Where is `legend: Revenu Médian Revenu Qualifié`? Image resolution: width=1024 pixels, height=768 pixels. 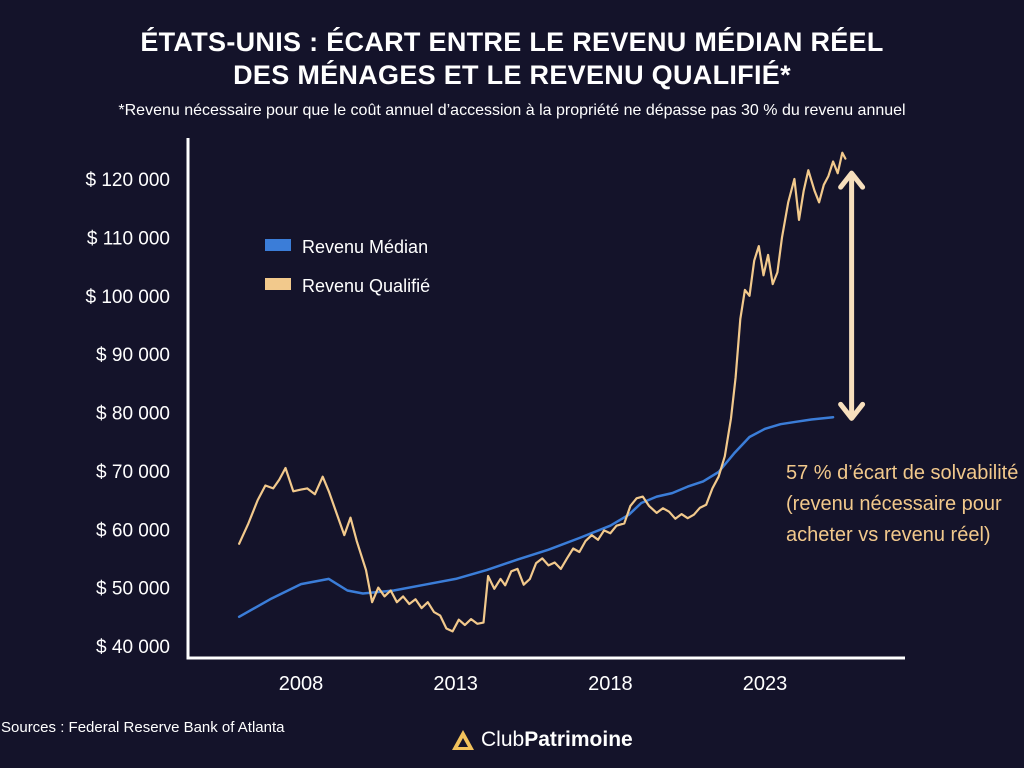
legend: Revenu Médian Revenu Qualifié is located at coordinates (347, 266).